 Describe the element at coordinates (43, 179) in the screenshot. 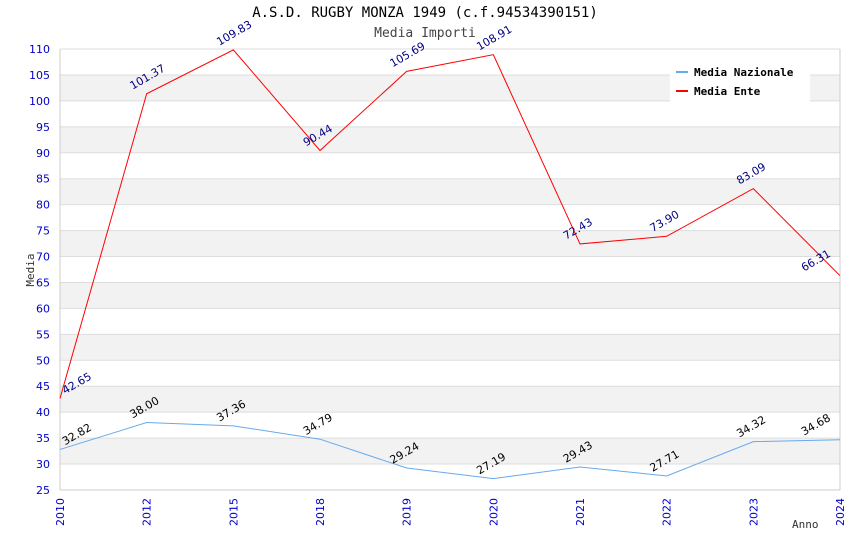

I see `y-tick-label: 85` at that location.